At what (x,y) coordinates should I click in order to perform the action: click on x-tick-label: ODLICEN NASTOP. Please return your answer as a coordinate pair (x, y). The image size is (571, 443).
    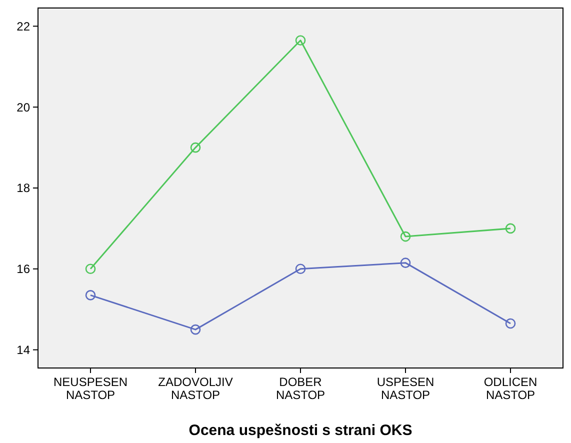
    Looking at the image, I should click on (511, 388).